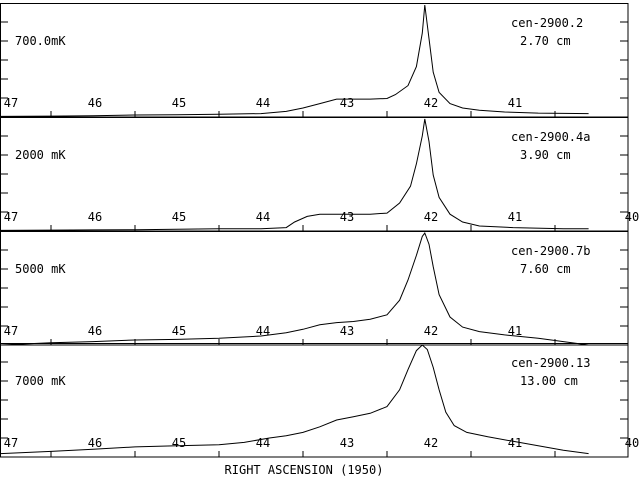 This screenshot has width=640, height=480. Describe the element at coordinates (550, 137) in the screenshot. I see `source-label: cen-2900.4a` at that location.